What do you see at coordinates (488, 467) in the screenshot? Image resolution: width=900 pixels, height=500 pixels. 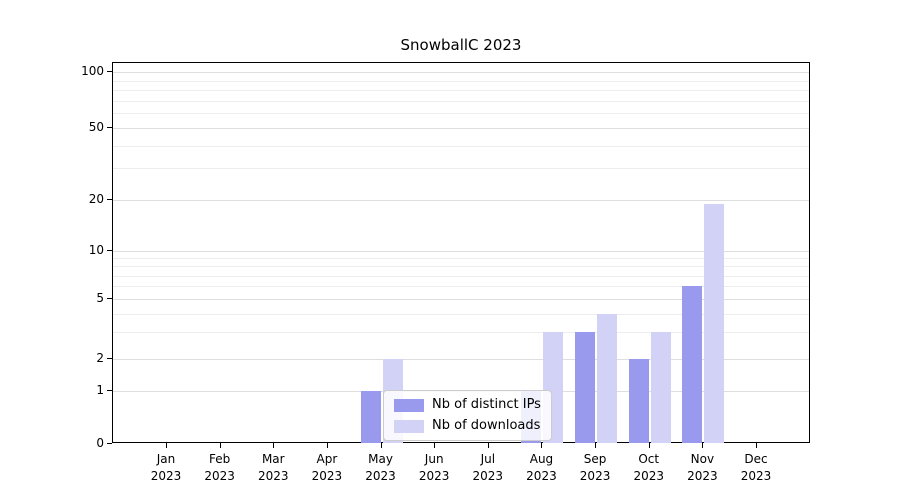 I see `x-tick-label: Jul 2023` at bounding box center [488, 467].